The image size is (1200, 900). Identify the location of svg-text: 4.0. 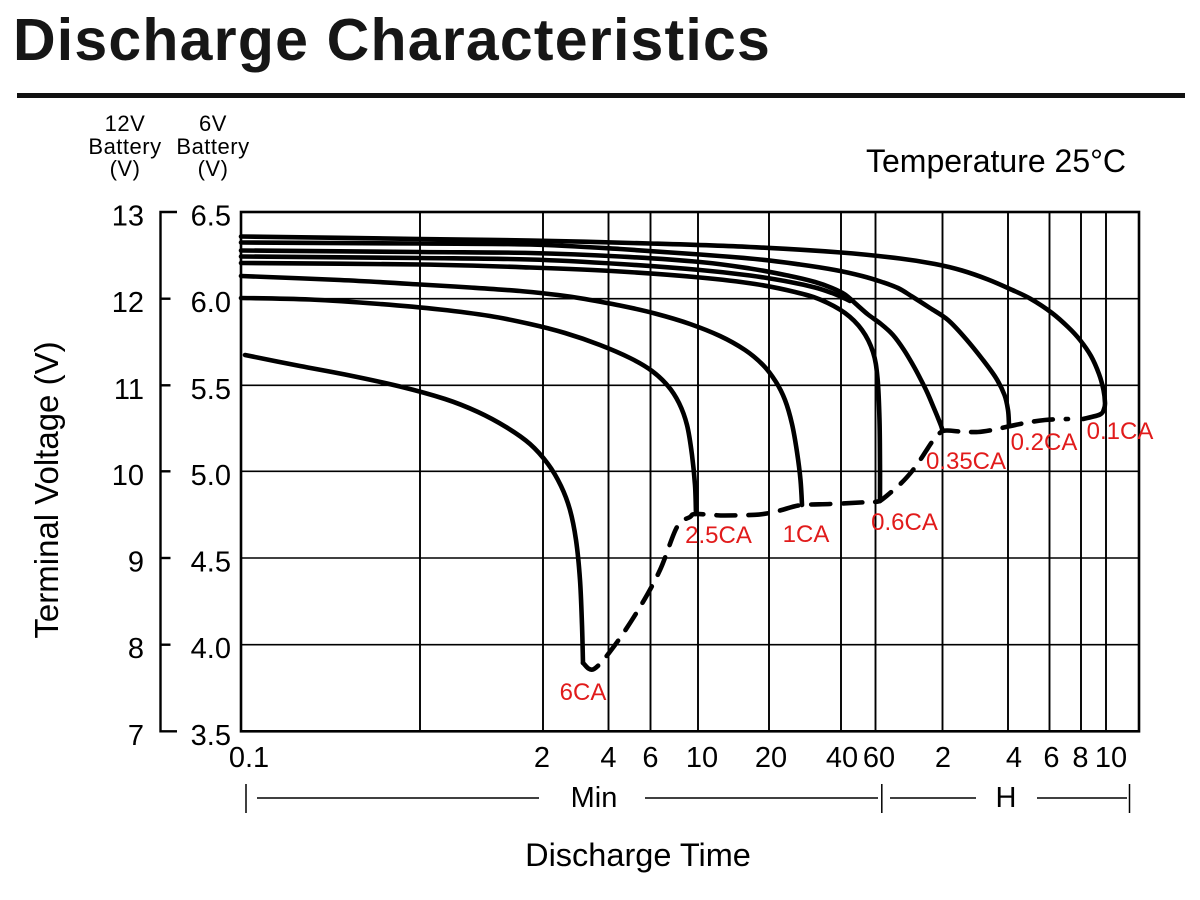
(211, 649).